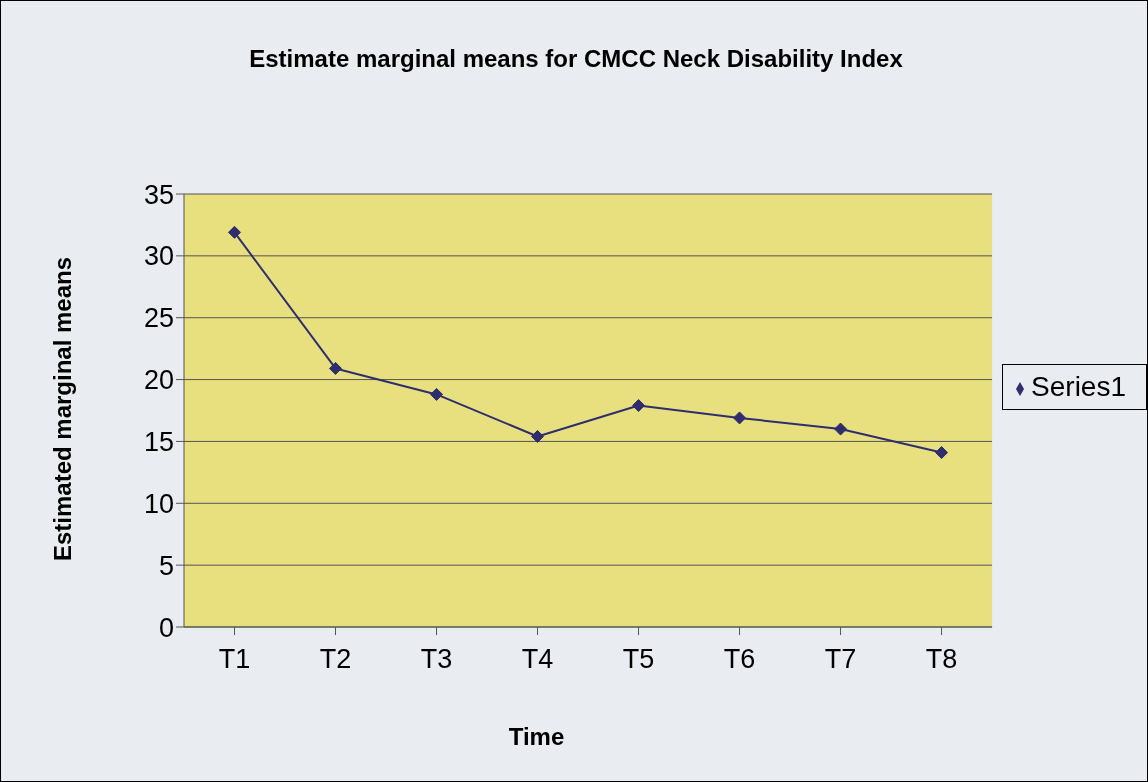  What do you see at coordinates (537, 659) in the screenshot?
I see `x-tick-label: T4` at bounding box center [537, 659].